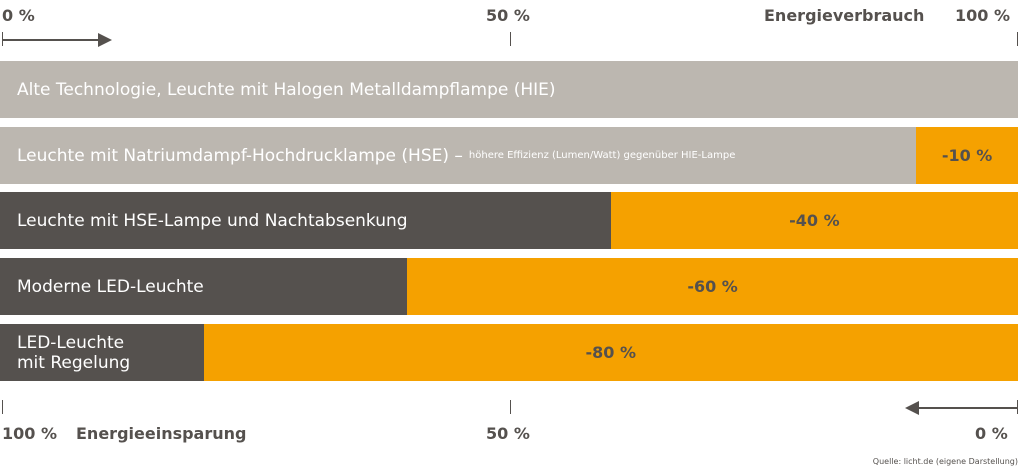 This screenshot has width=1024, height=474. I want to click on saving-percent-label: -40 %, so click(814, 220).